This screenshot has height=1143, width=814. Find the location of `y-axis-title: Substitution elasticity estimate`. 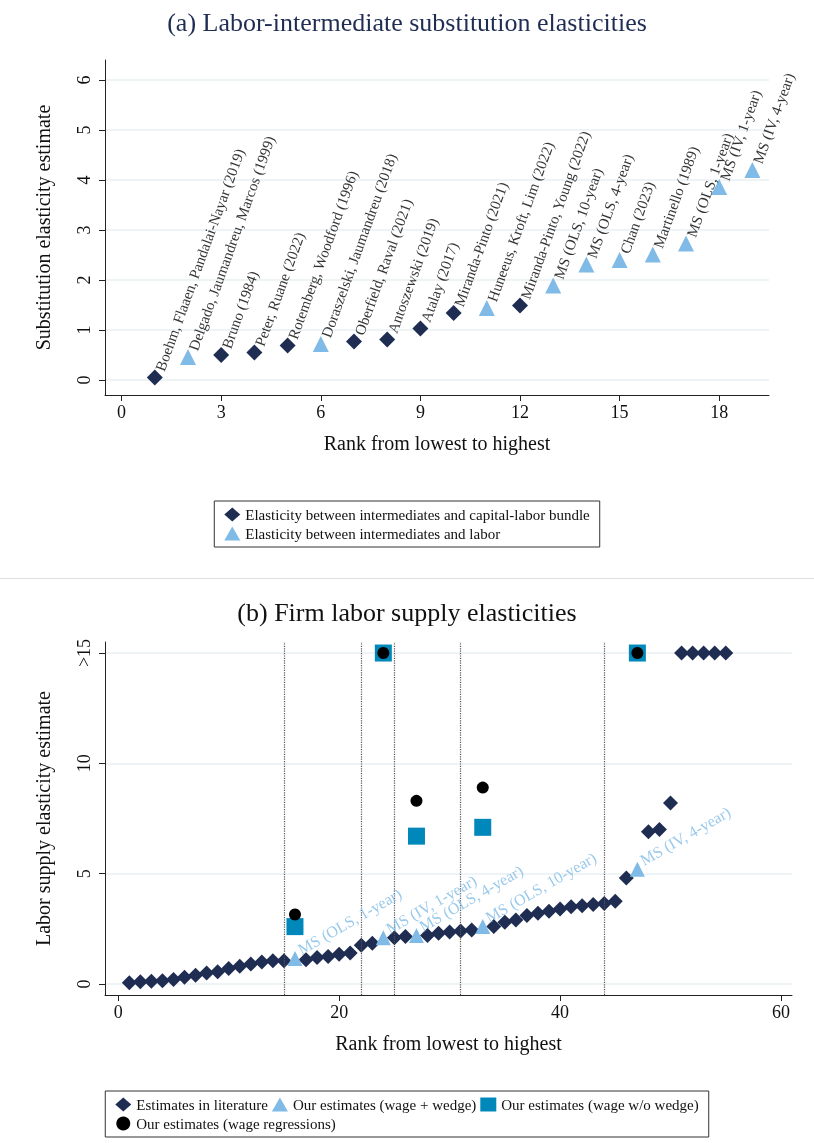

y-axis-title: Substitution elasticity estimate is located at coordinates (43, 227).